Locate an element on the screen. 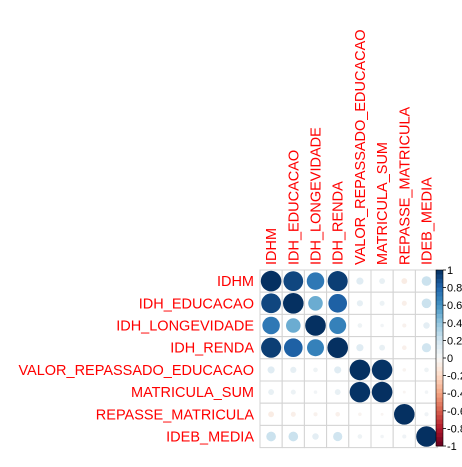  legend-tick-label: -0.2 is located at coordinates (454, 377).